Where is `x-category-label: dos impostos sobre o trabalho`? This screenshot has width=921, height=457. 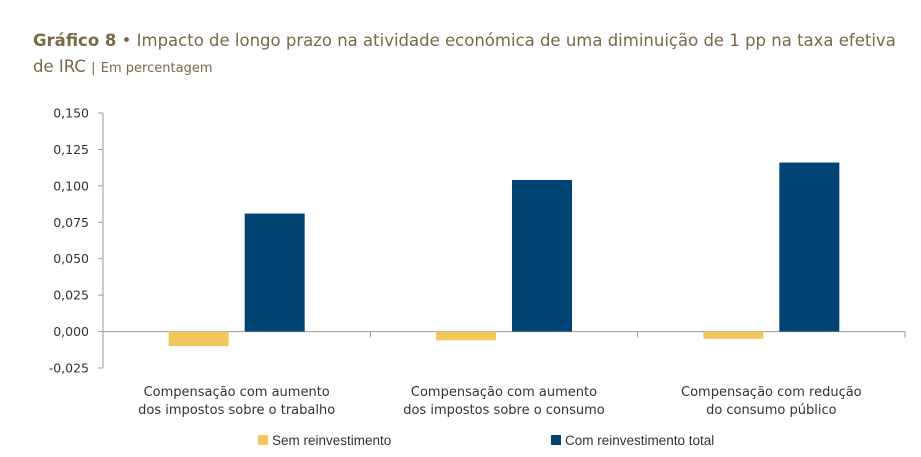
x-category-label: dos impostos sobre o trabalho is located at coordinates (236, 410).